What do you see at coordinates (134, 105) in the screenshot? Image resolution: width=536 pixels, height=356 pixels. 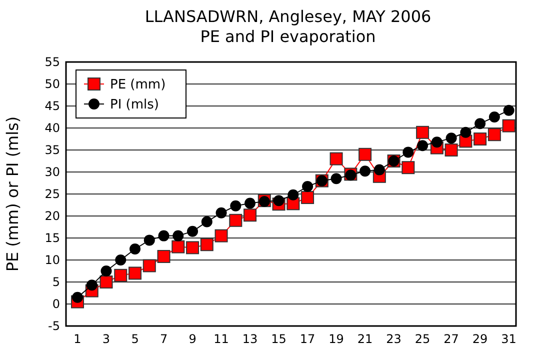 I see `legend-label: PI (mls)` at bounding box center [134, 105].